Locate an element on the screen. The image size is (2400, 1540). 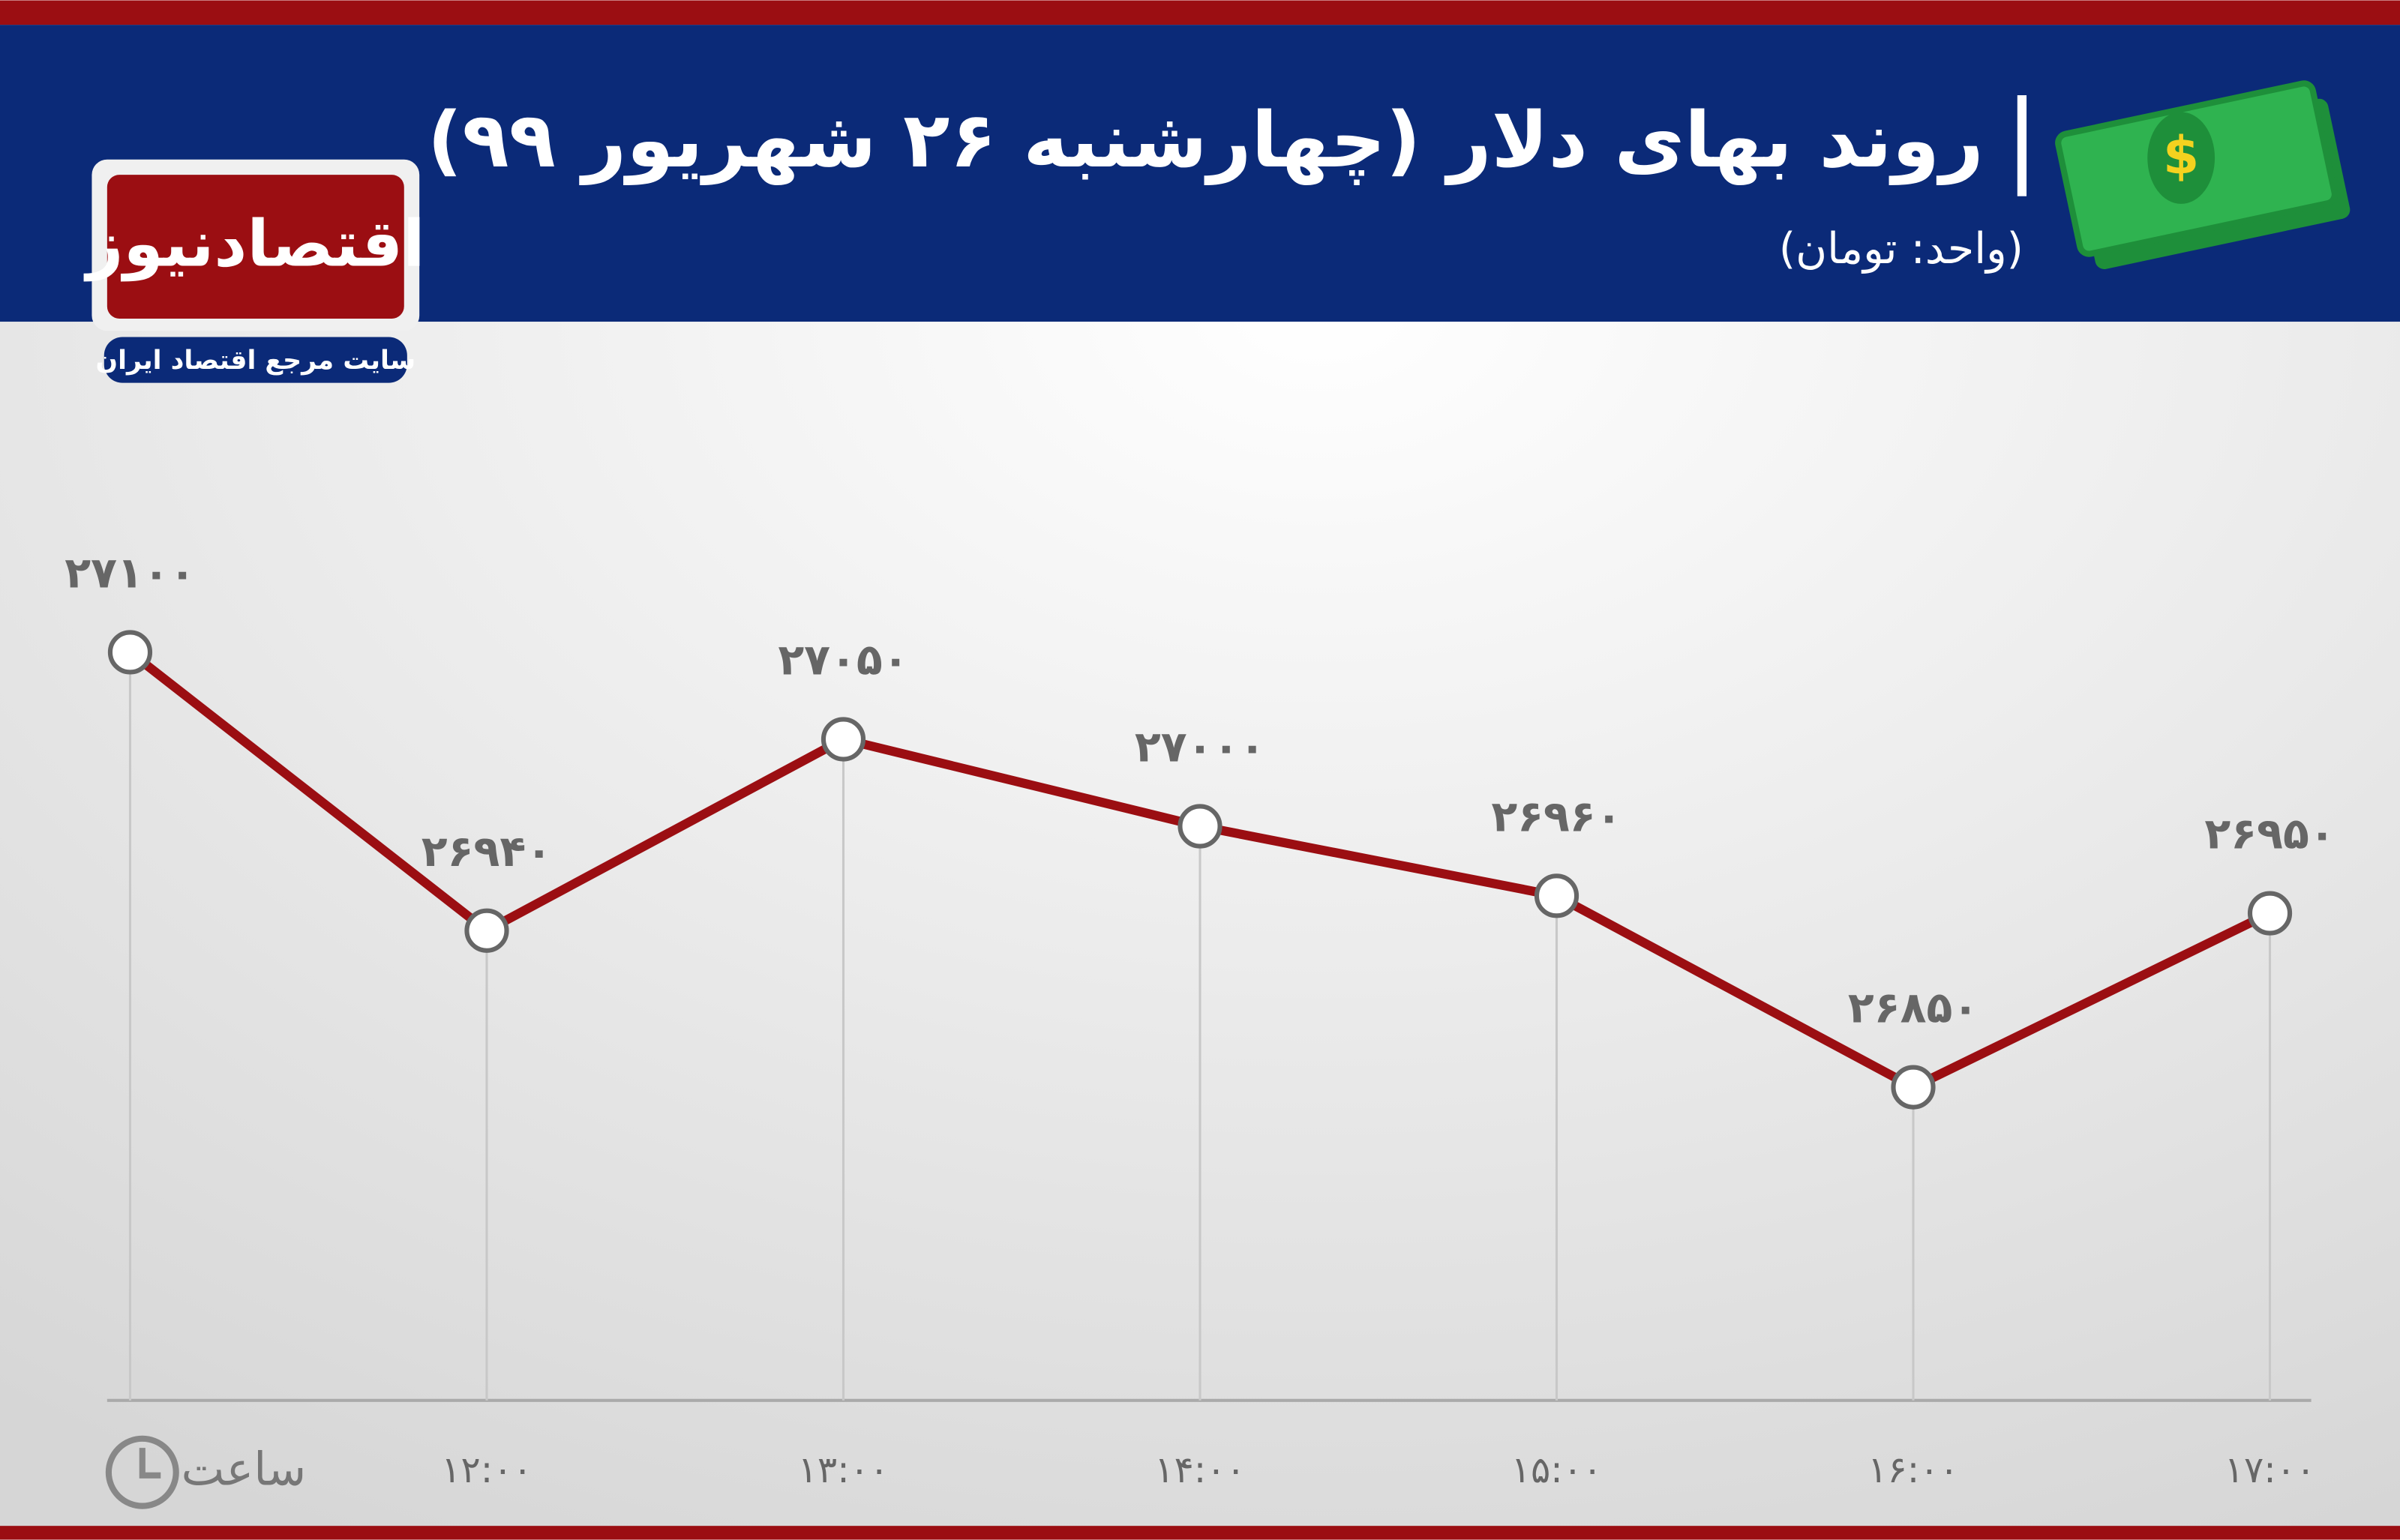
value-label: ۲۷۰۰۰ is located at coordinates (1200, 747).